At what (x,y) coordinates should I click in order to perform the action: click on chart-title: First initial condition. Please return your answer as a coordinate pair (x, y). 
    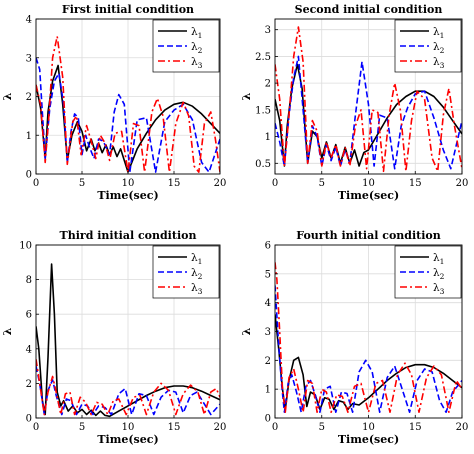
    Looking at the image, I should click on (128, 9).